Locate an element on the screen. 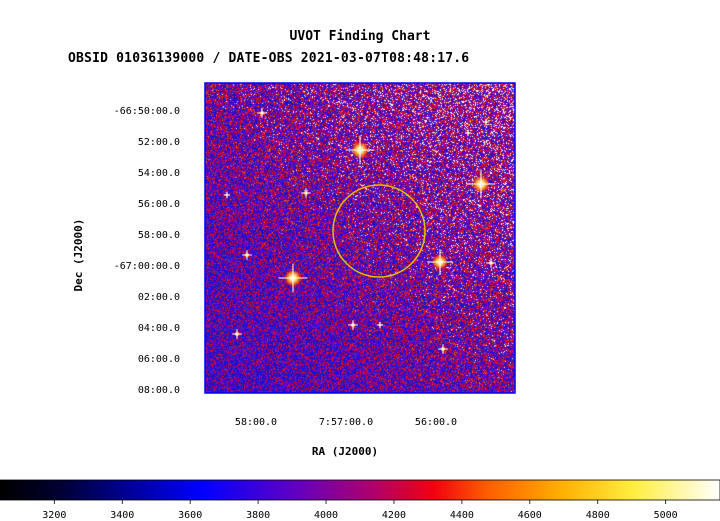  x-tick-label: 58:00.0 is located at coordinates (256, 422).